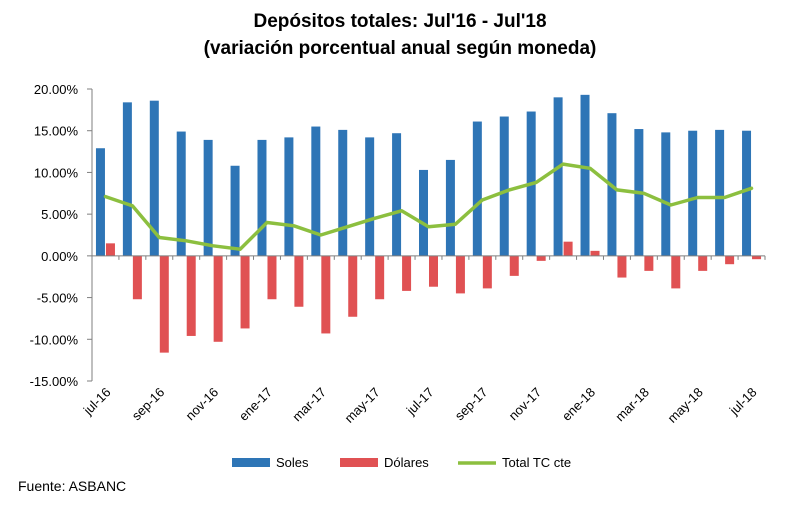 The width and height of the screenshot is (800, 511). What do you see at coordinates (309, 405) in the screenshot?
I see `x-tick-label: mar-17` at bounding box center [309, 405].